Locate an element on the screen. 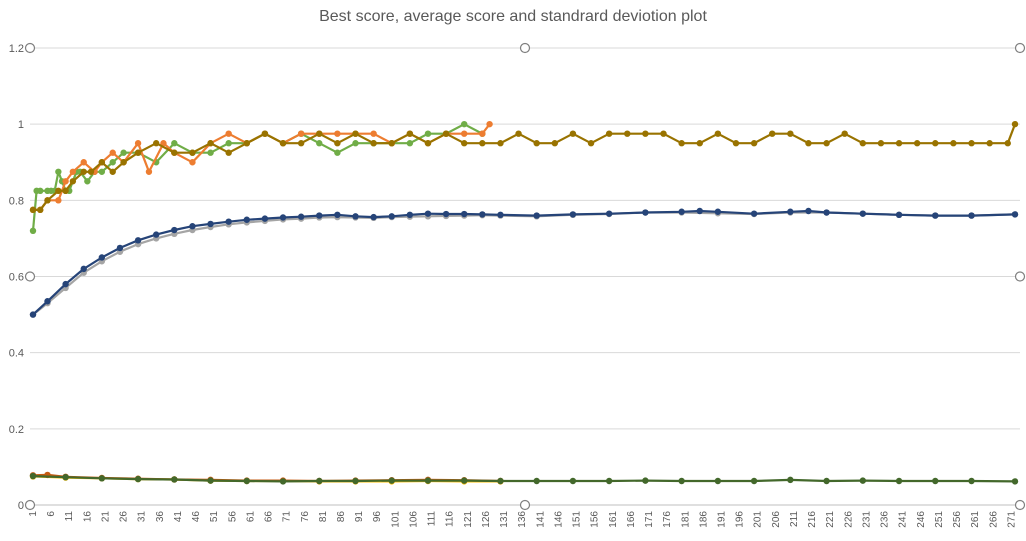  x-tick-label: 36 is located at coordinates (160, 517).